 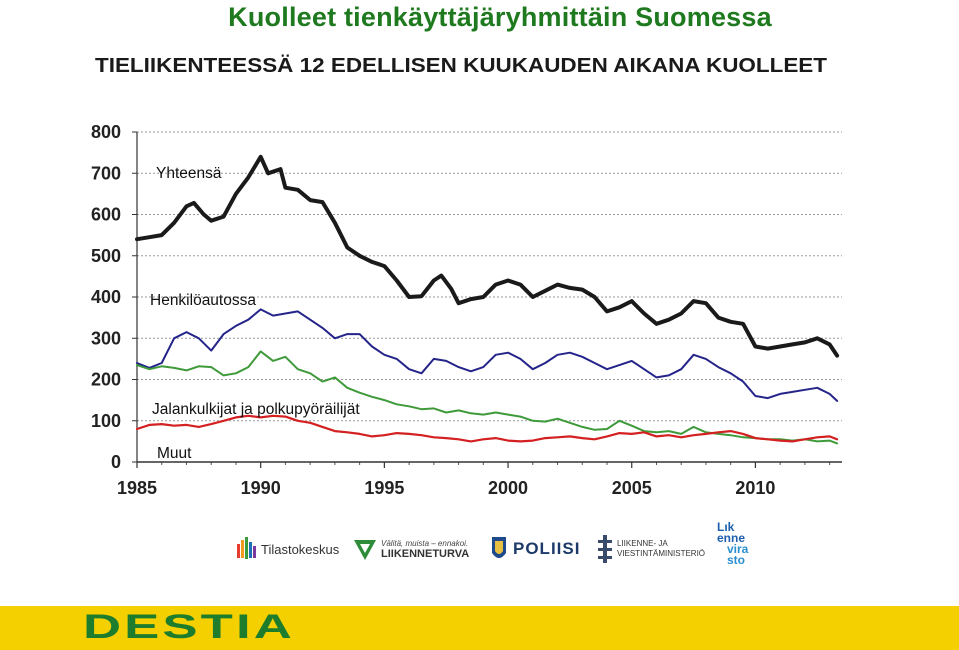 What do you see at coordinates (106, 338) in the screenshot?
I see `y-tick-label: 300` at bounding box center [106, 338].